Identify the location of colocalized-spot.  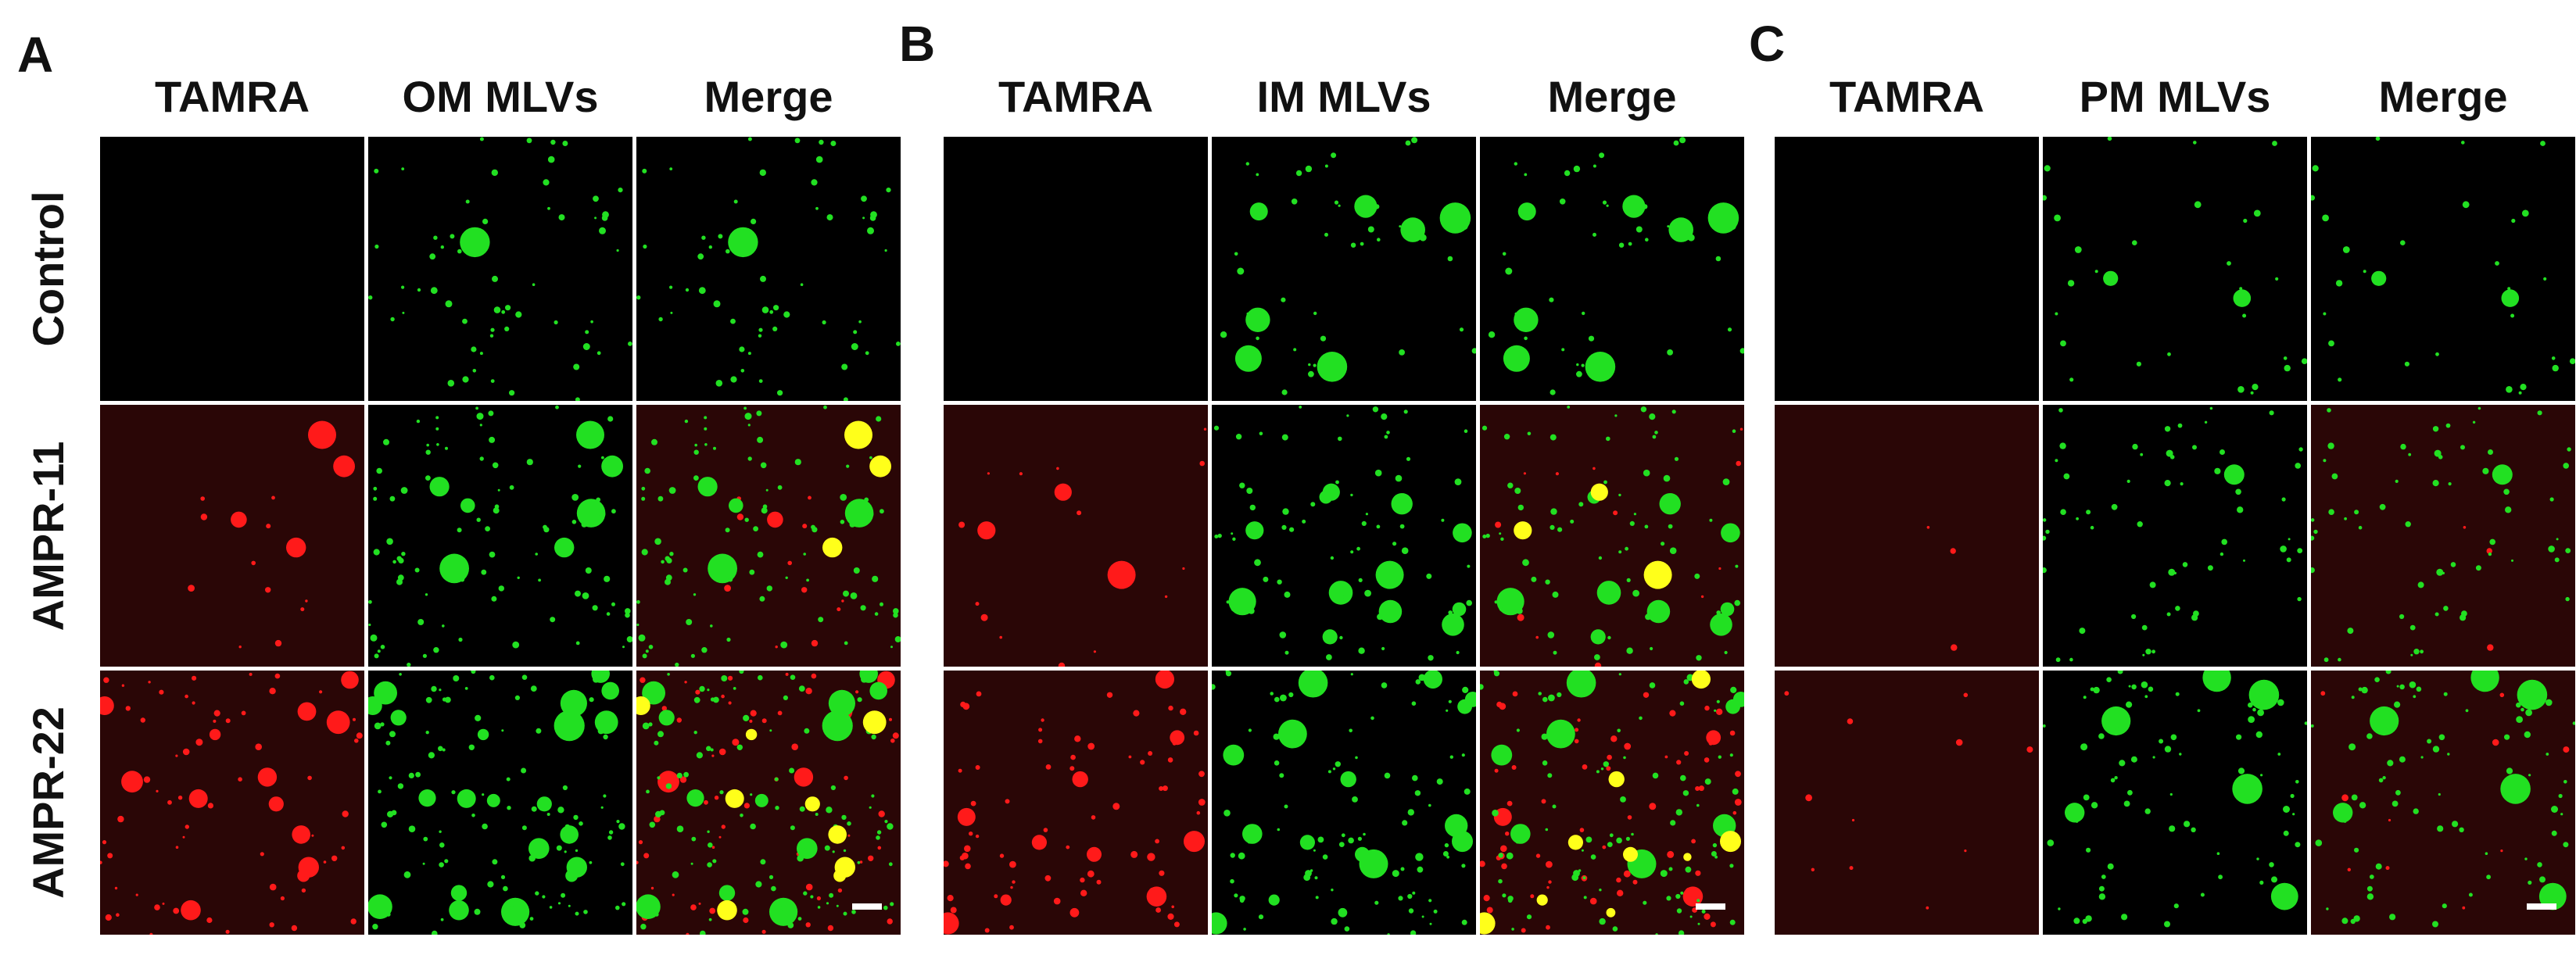
(880, 466).